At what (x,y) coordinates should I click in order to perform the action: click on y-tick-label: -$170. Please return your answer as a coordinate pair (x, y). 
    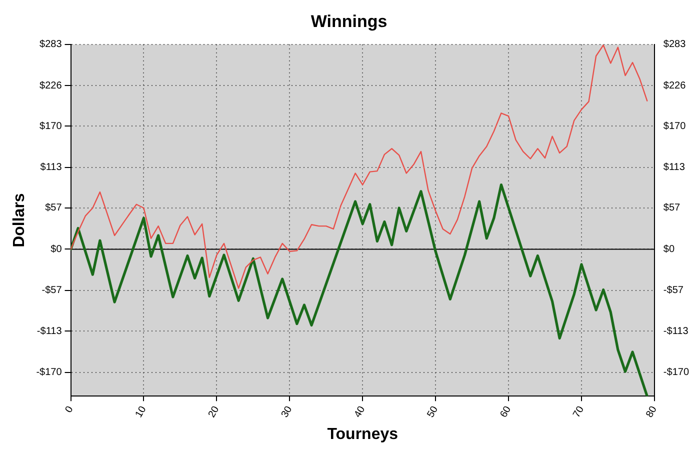
    Looking at the image, I should click on (49, 372).